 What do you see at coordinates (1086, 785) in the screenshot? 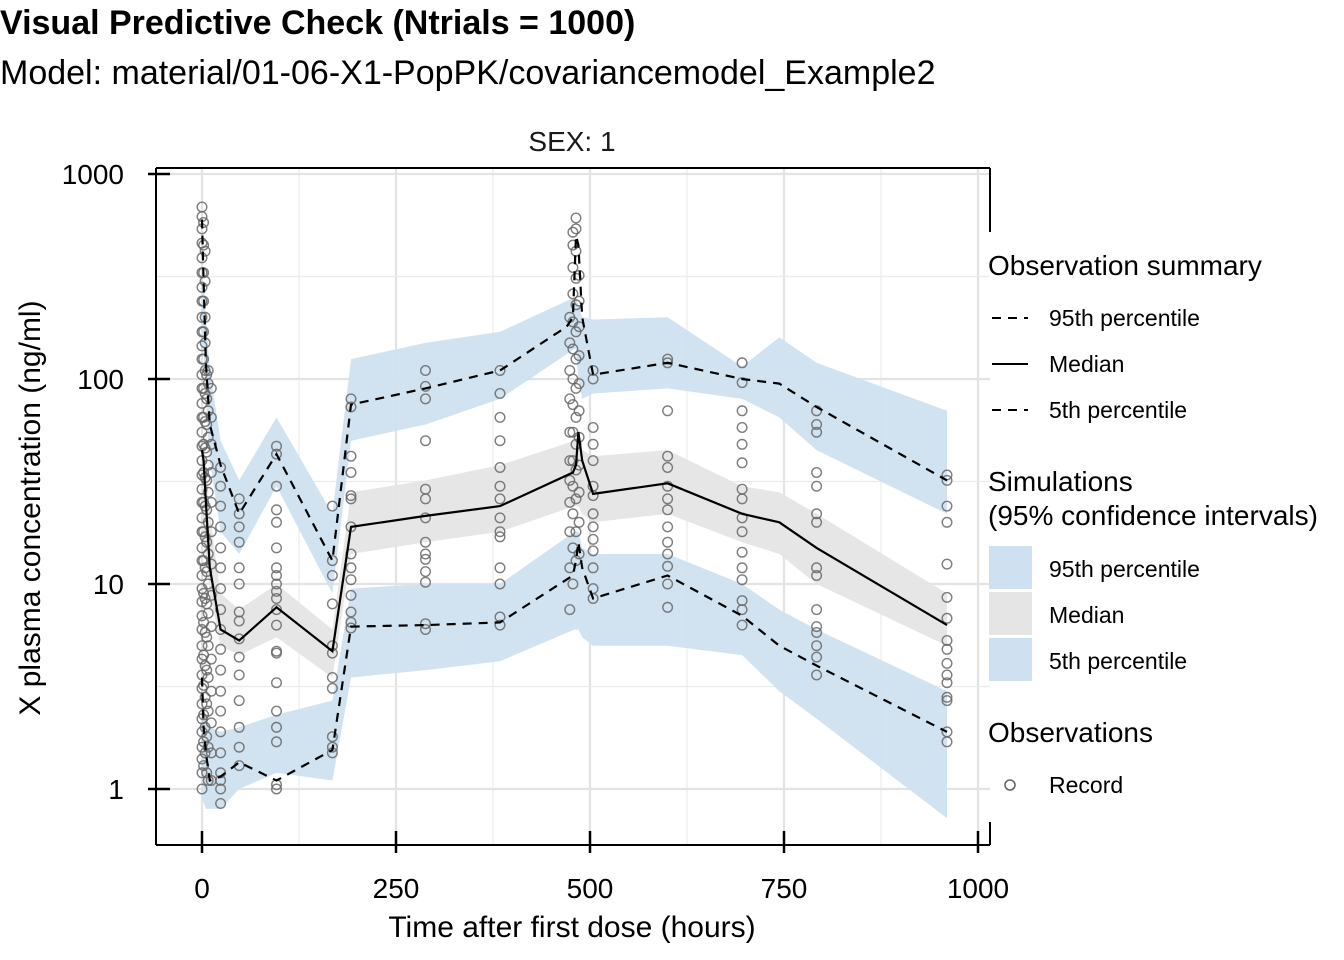
I see `legend-label-record: Record` at bounding box center [1086, 785].